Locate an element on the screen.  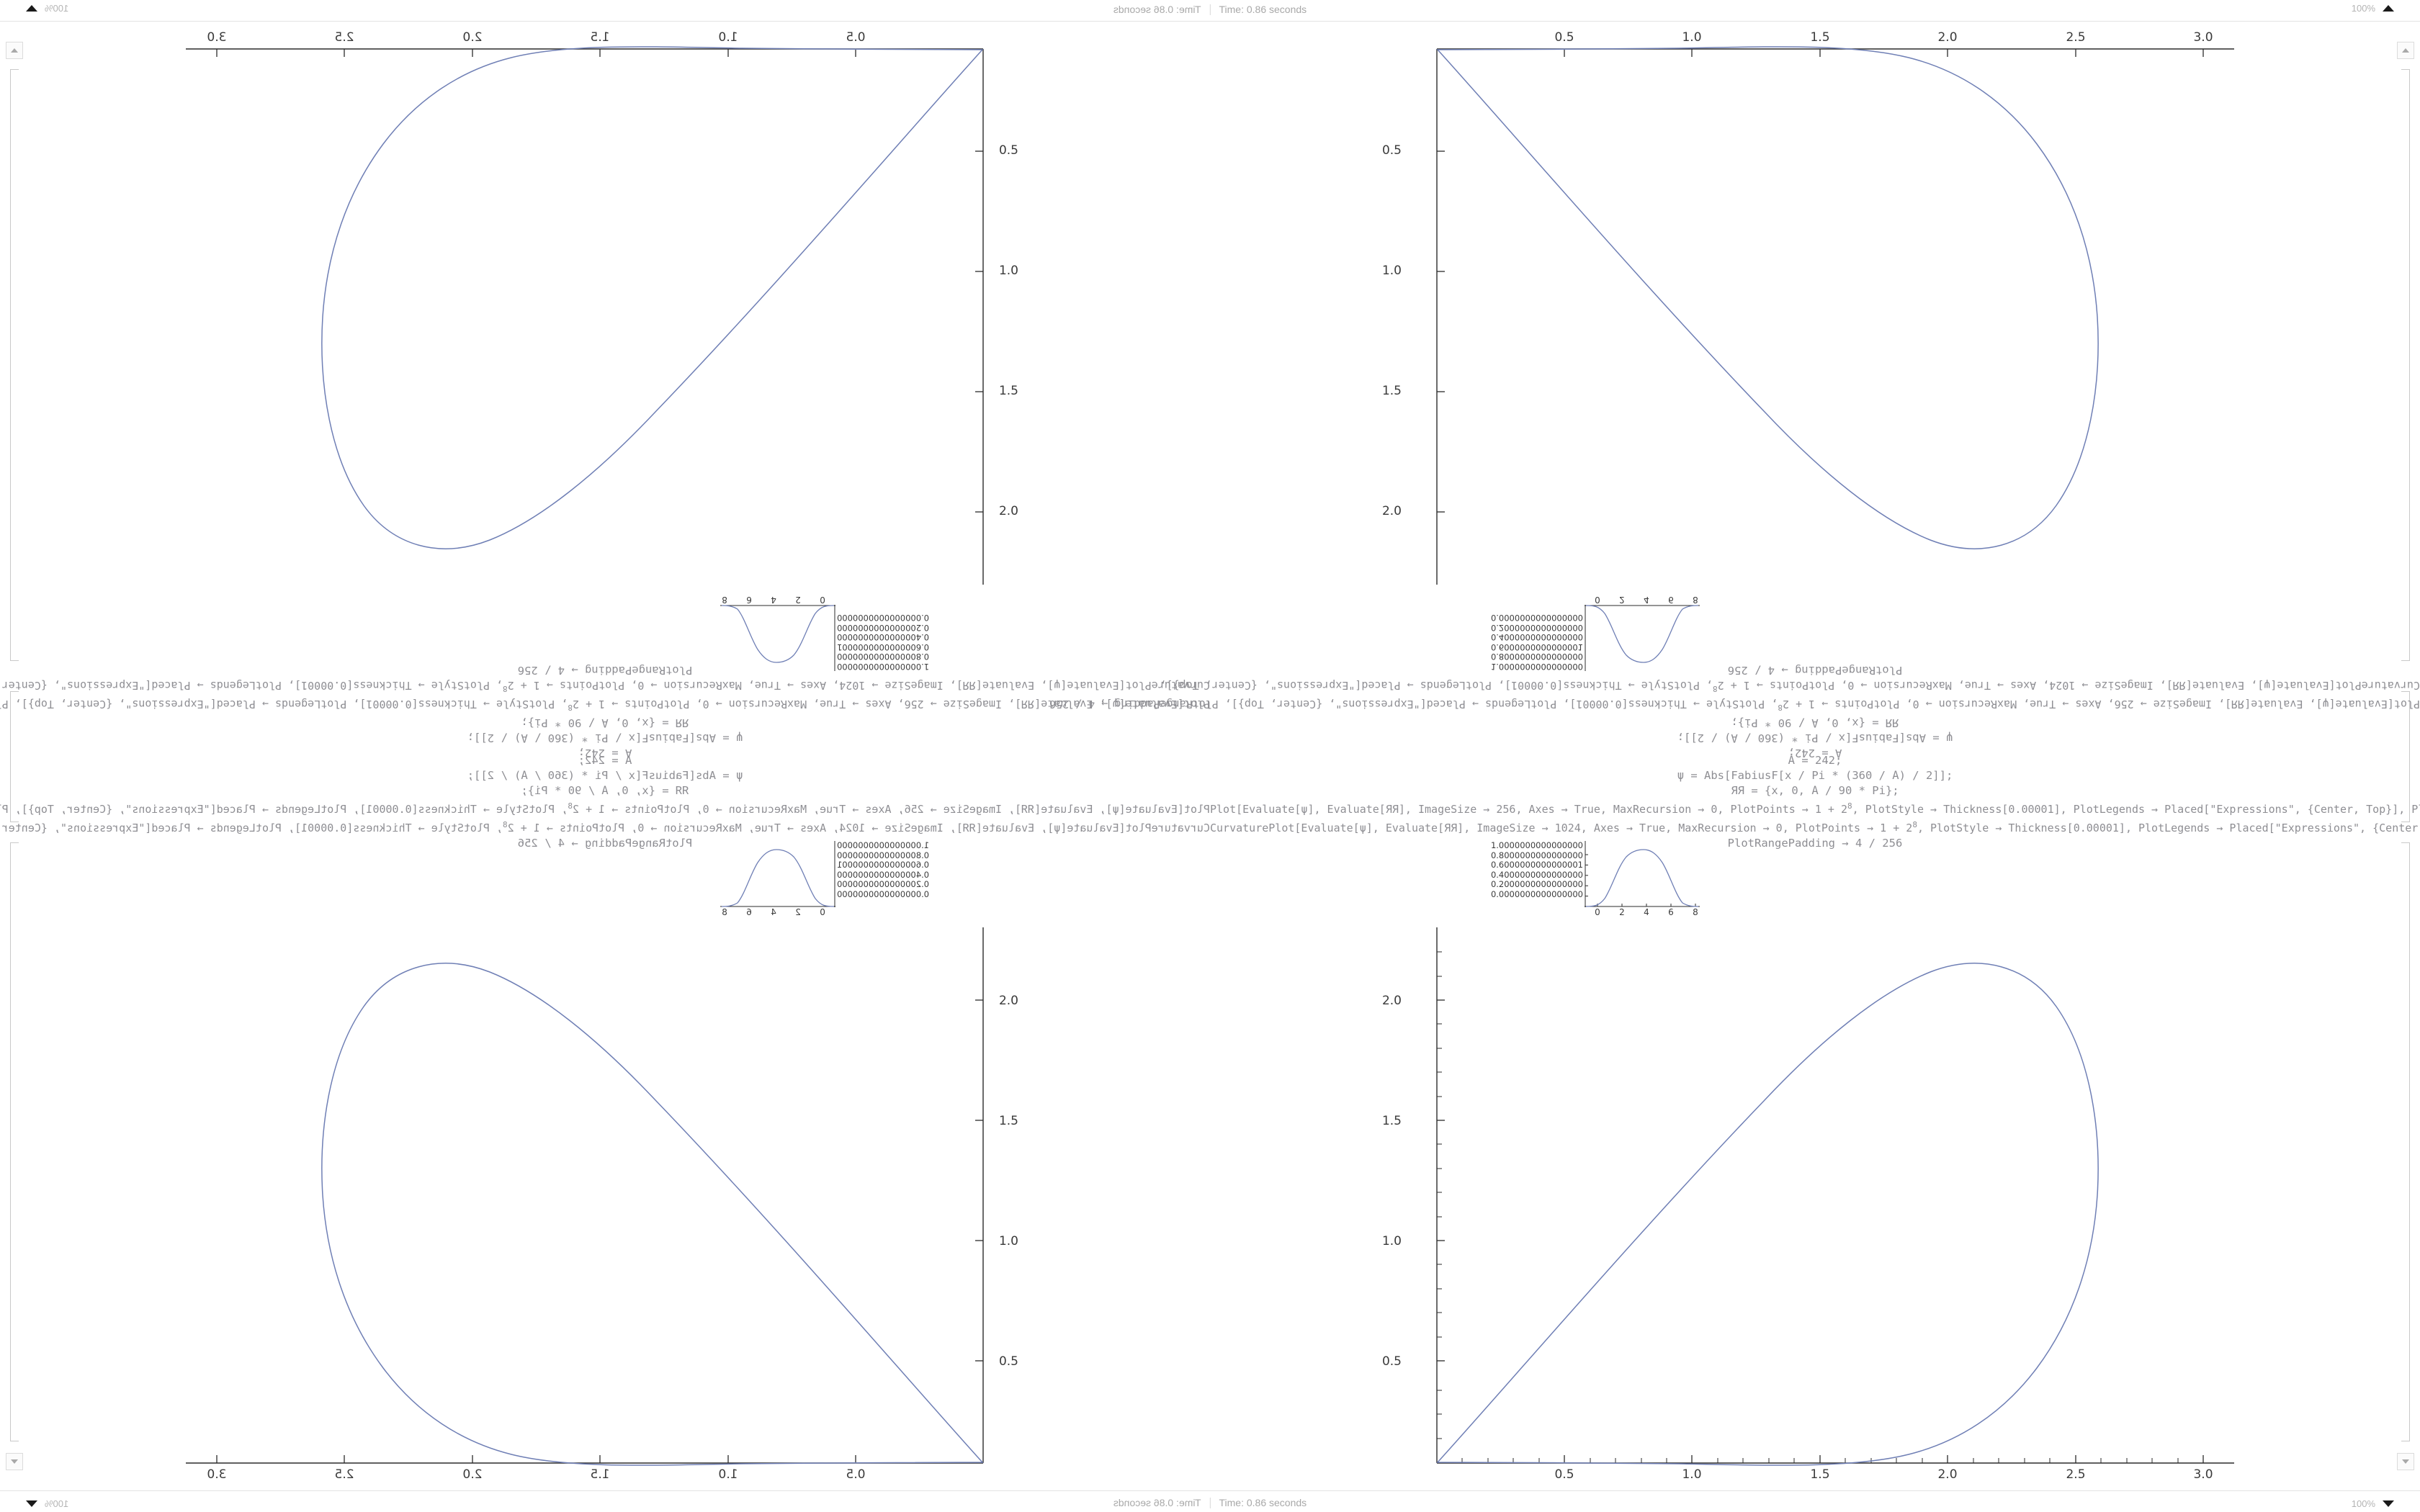
code-line: Α = 242; is located at coordinates (605, 760).